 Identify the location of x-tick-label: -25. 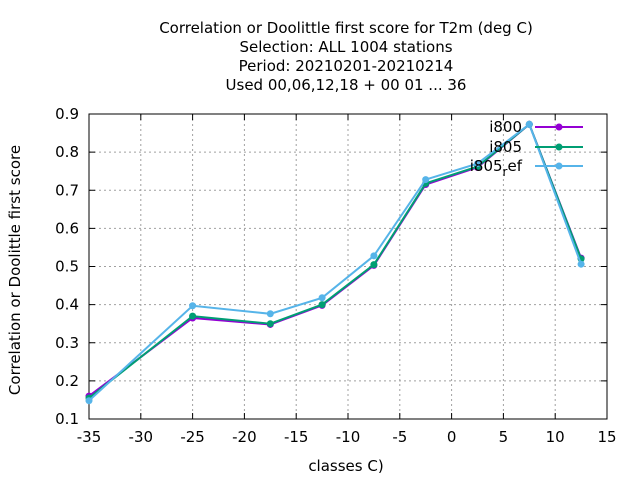
(192, 437).